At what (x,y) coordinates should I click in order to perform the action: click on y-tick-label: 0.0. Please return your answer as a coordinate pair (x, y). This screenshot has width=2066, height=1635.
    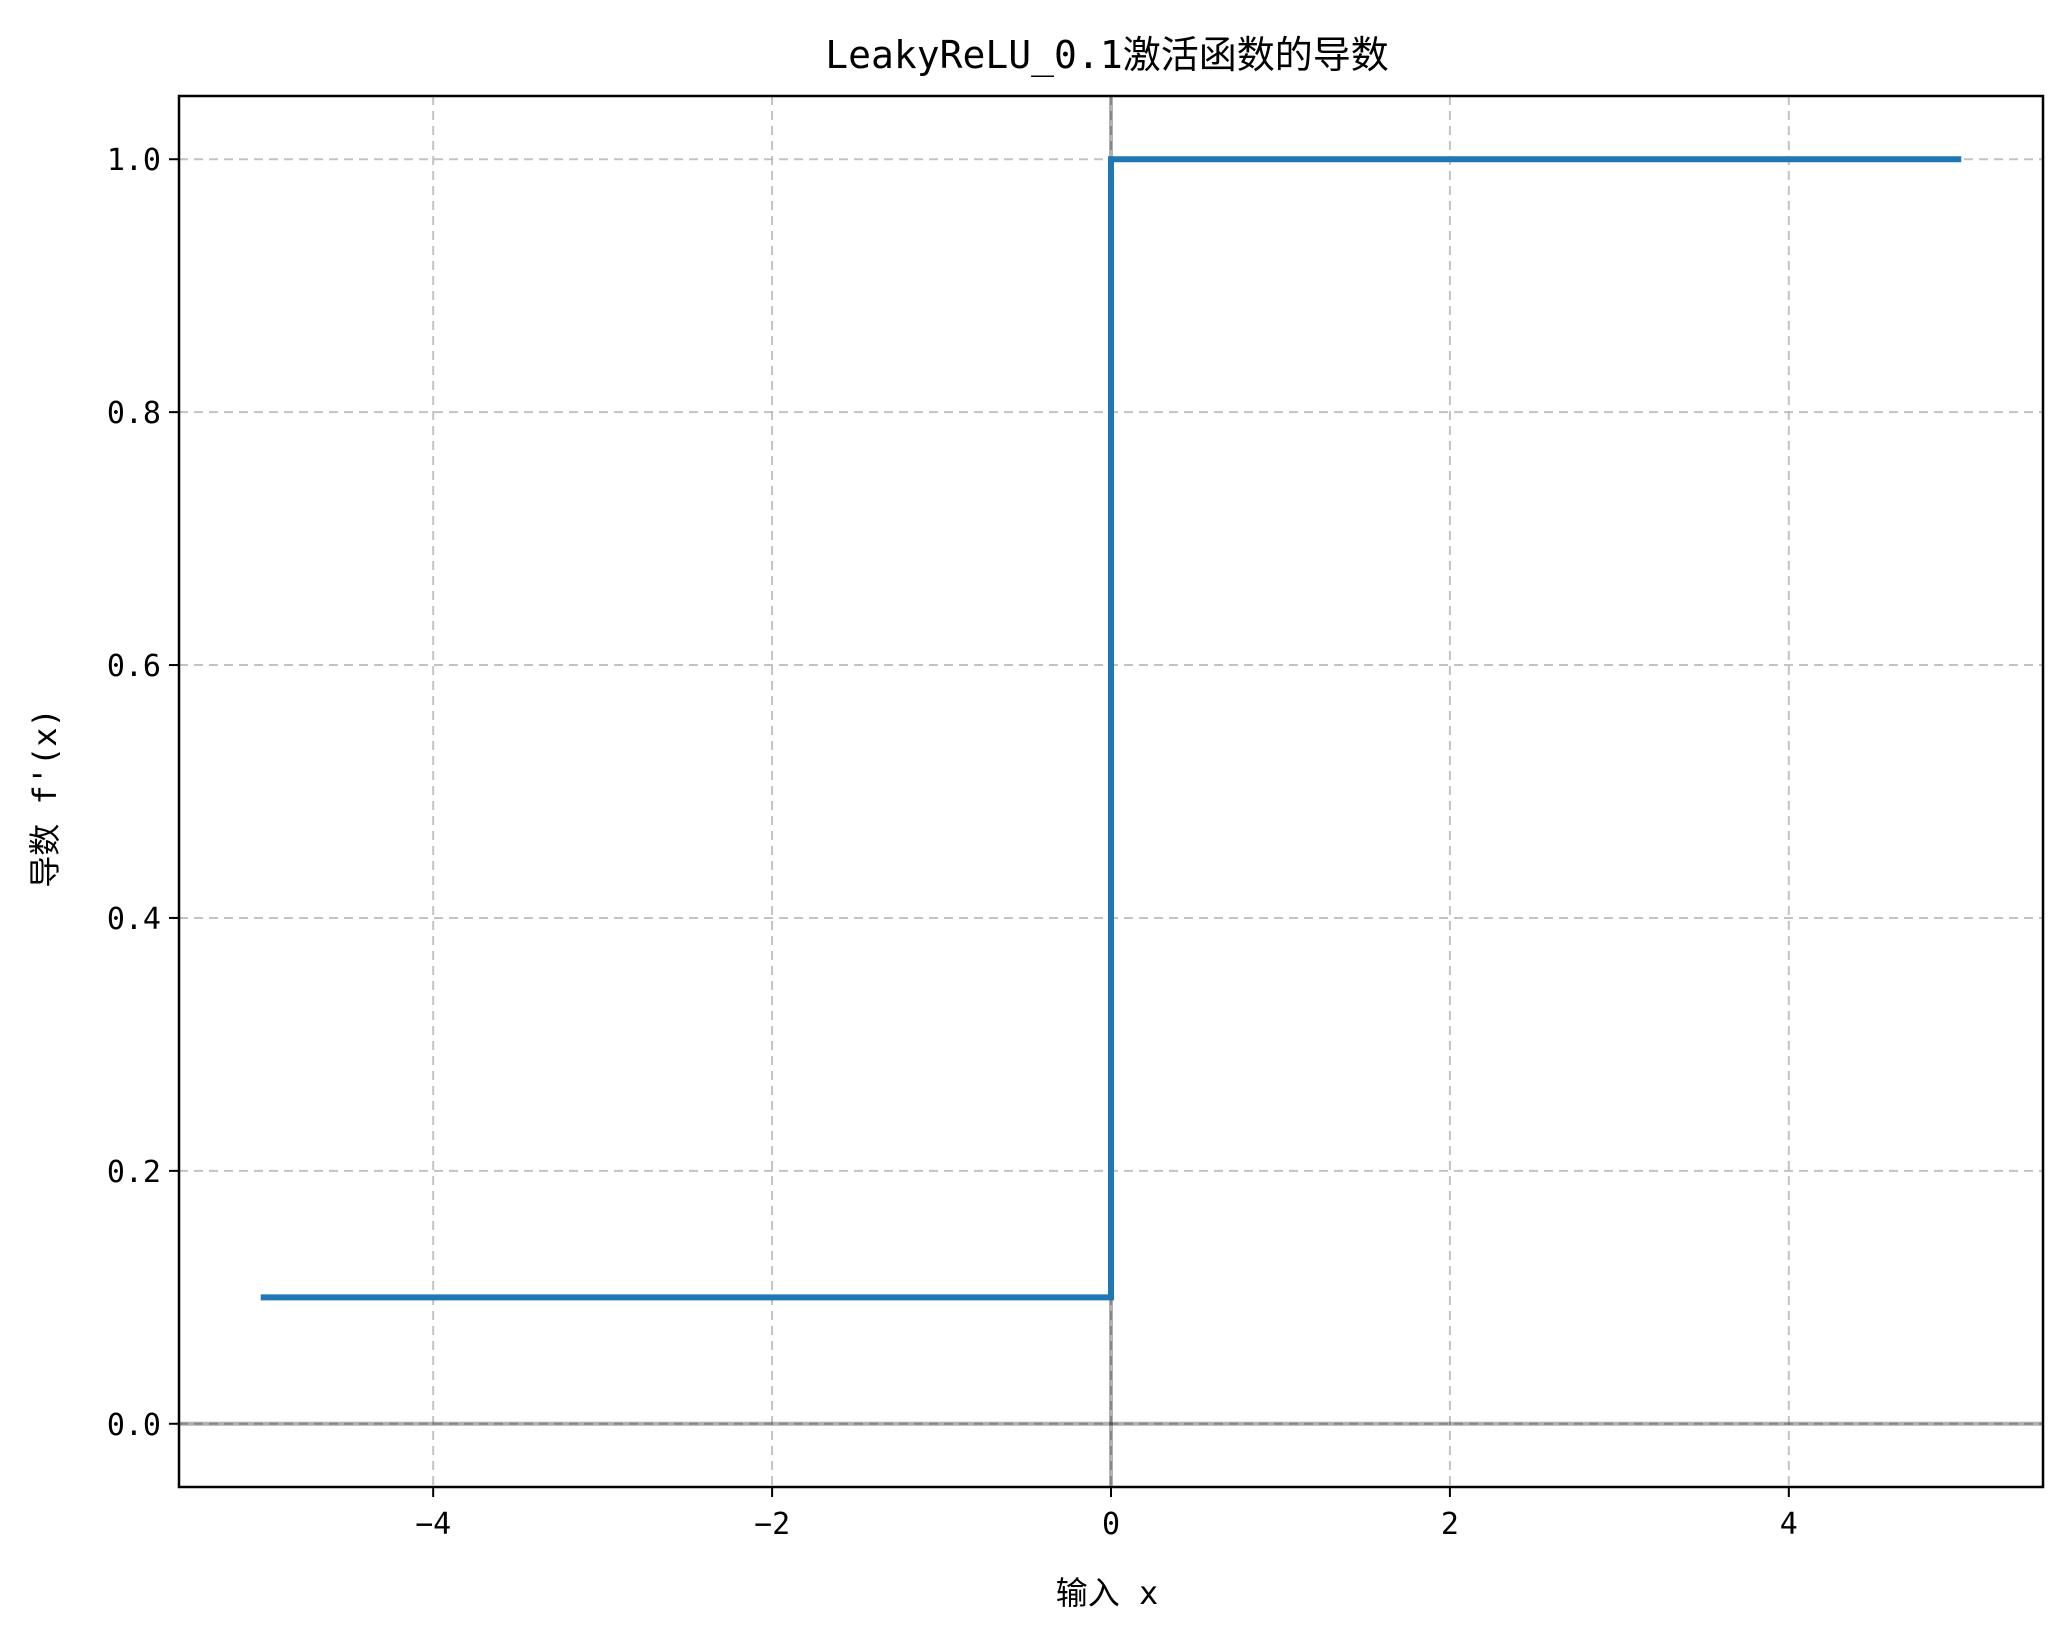
    Looking at the image, I should click on (134, 1425).